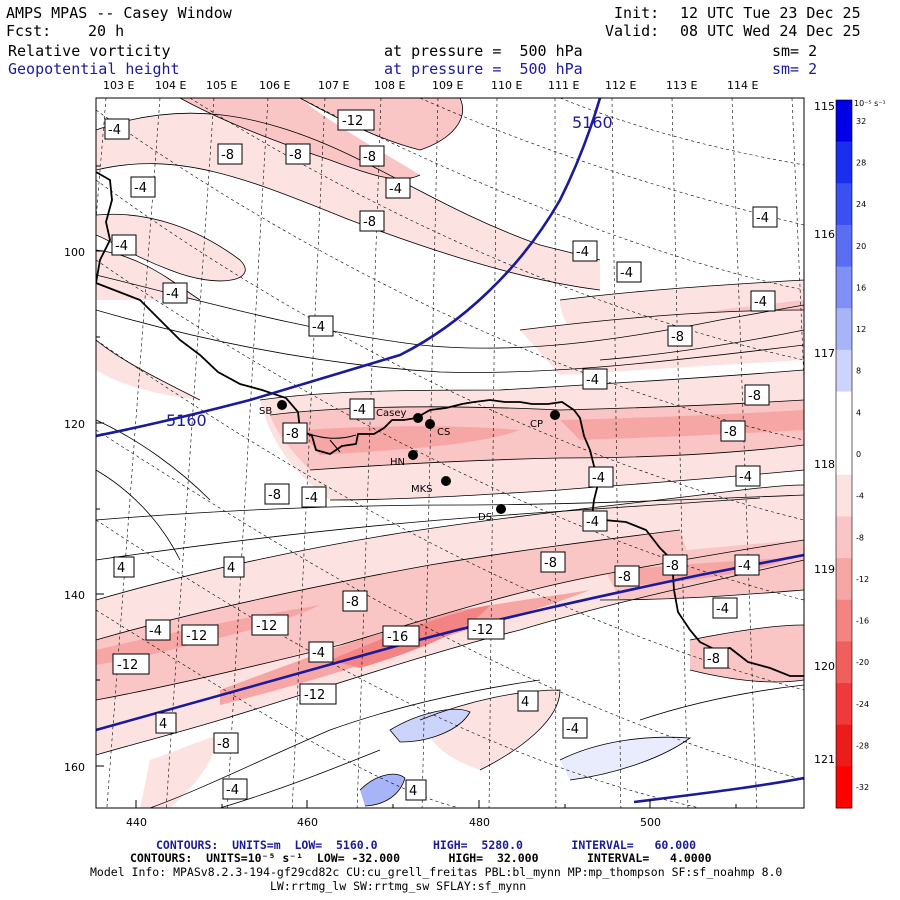 This screenshot has width=900, height=900. What do you see at coordinates (563, 85) in the screenshot?
I see `lon-label: 111 E` at bounding box center [563, 85].